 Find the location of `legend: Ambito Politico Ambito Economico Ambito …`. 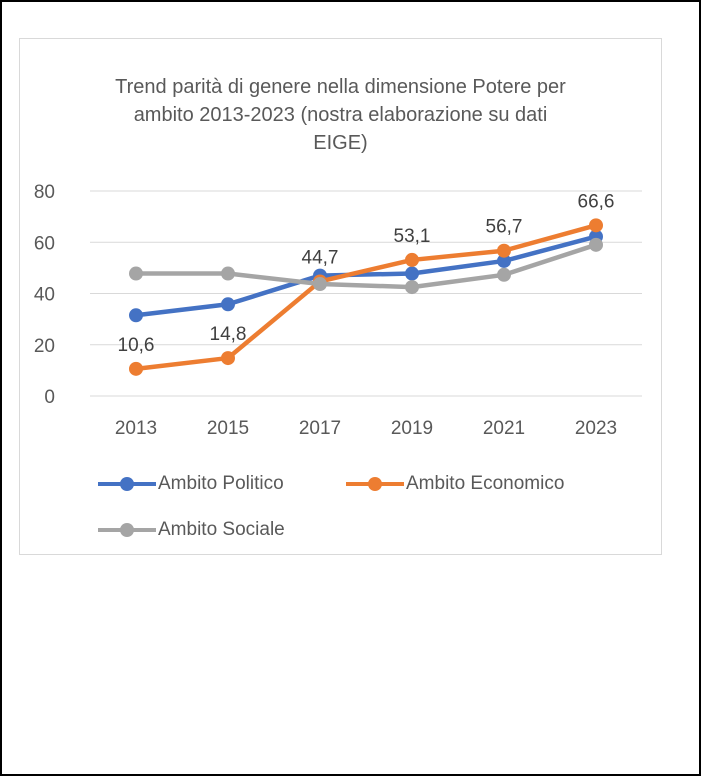

legend: Ambito Politico Ambito Economico Ambito … is located at coordinates (340, 507).